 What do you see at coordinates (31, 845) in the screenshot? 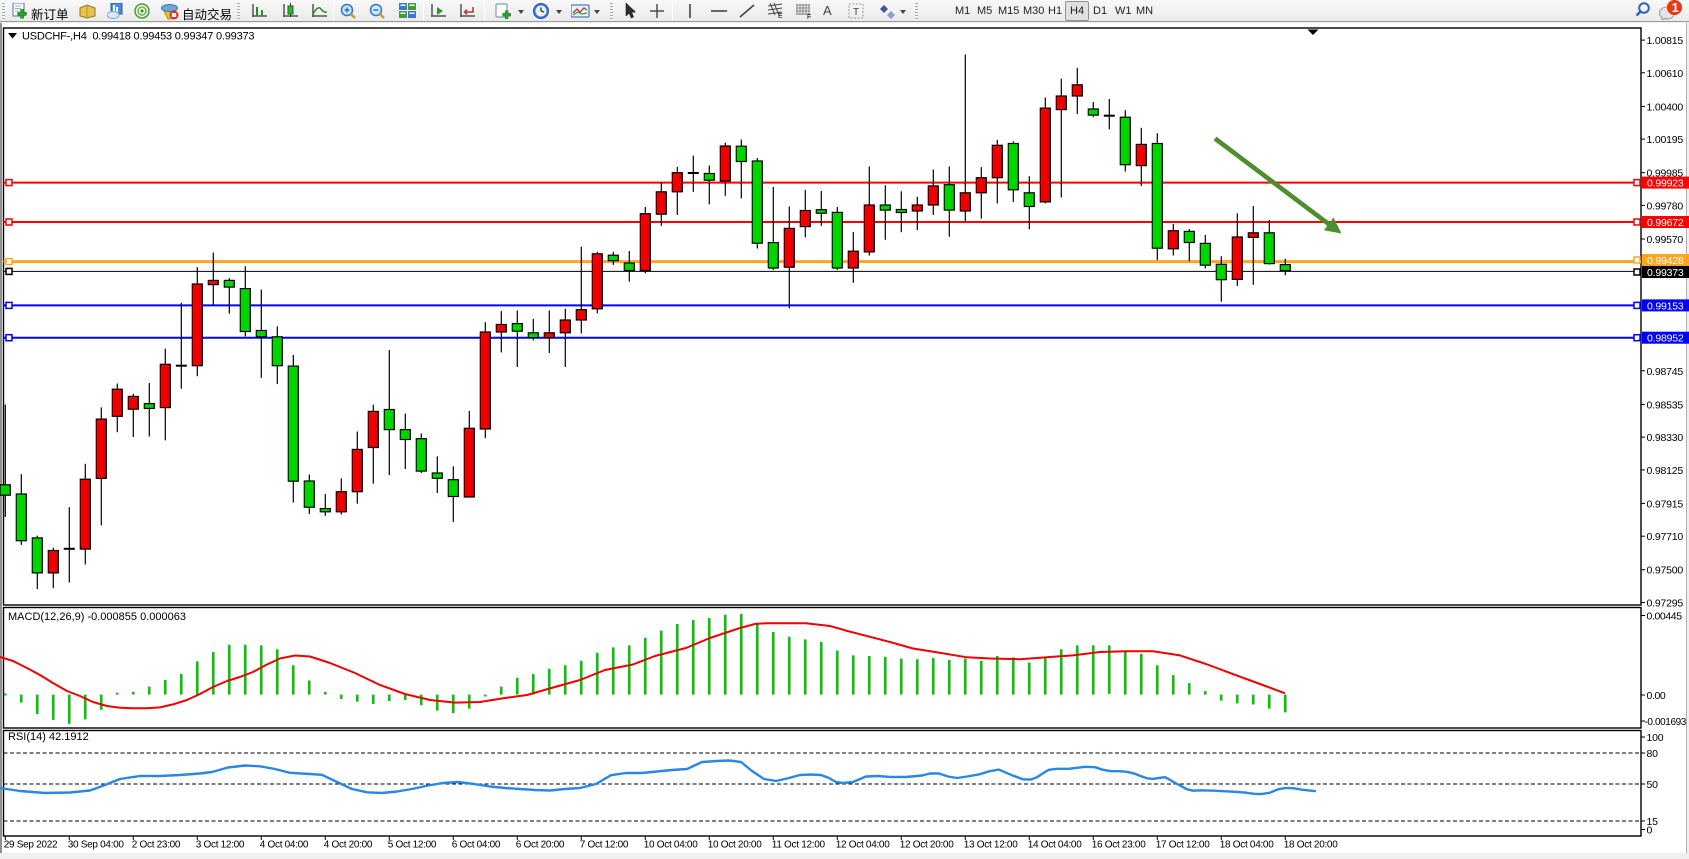
I see `svg-text: 29 Sep 2022` at bounding box center [31, 845].